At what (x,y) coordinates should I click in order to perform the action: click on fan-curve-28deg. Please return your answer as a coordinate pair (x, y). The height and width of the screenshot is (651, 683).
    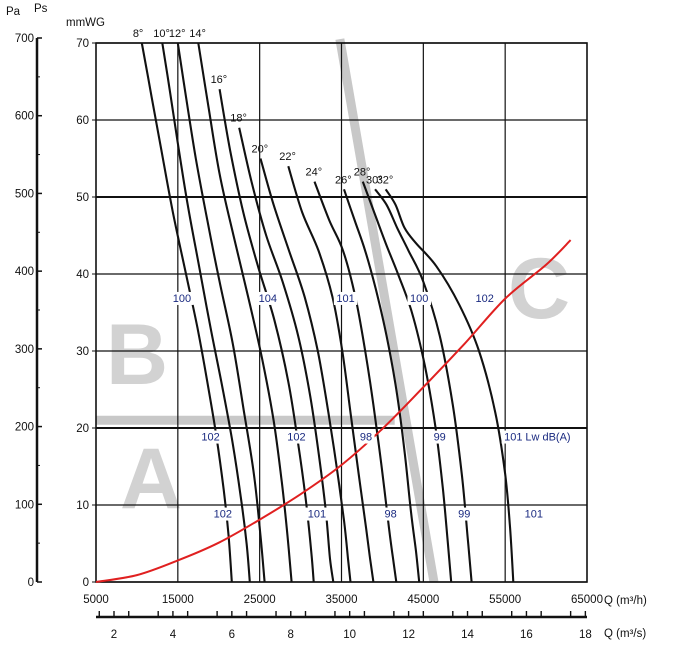
    Looking at the image, I should click on (407, 382).